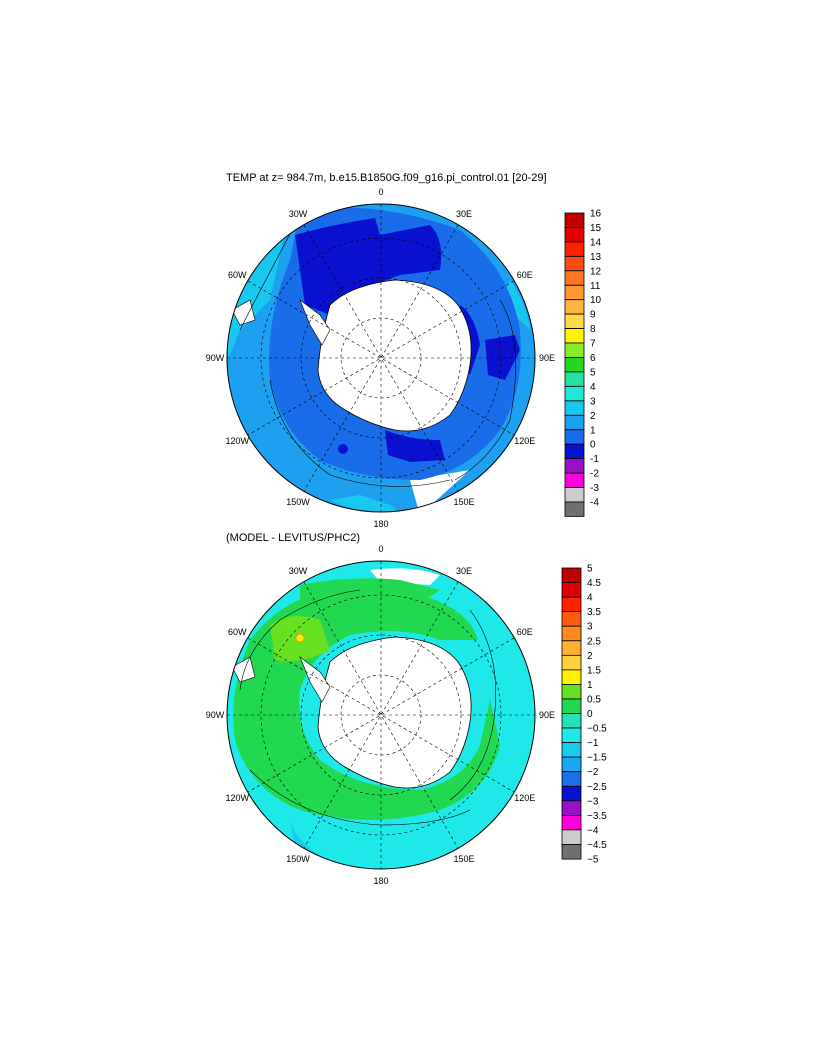 The height and width of the screenshot is (1055, 818). I want to click on map1-lon-label: 150W, so click(298, 502).